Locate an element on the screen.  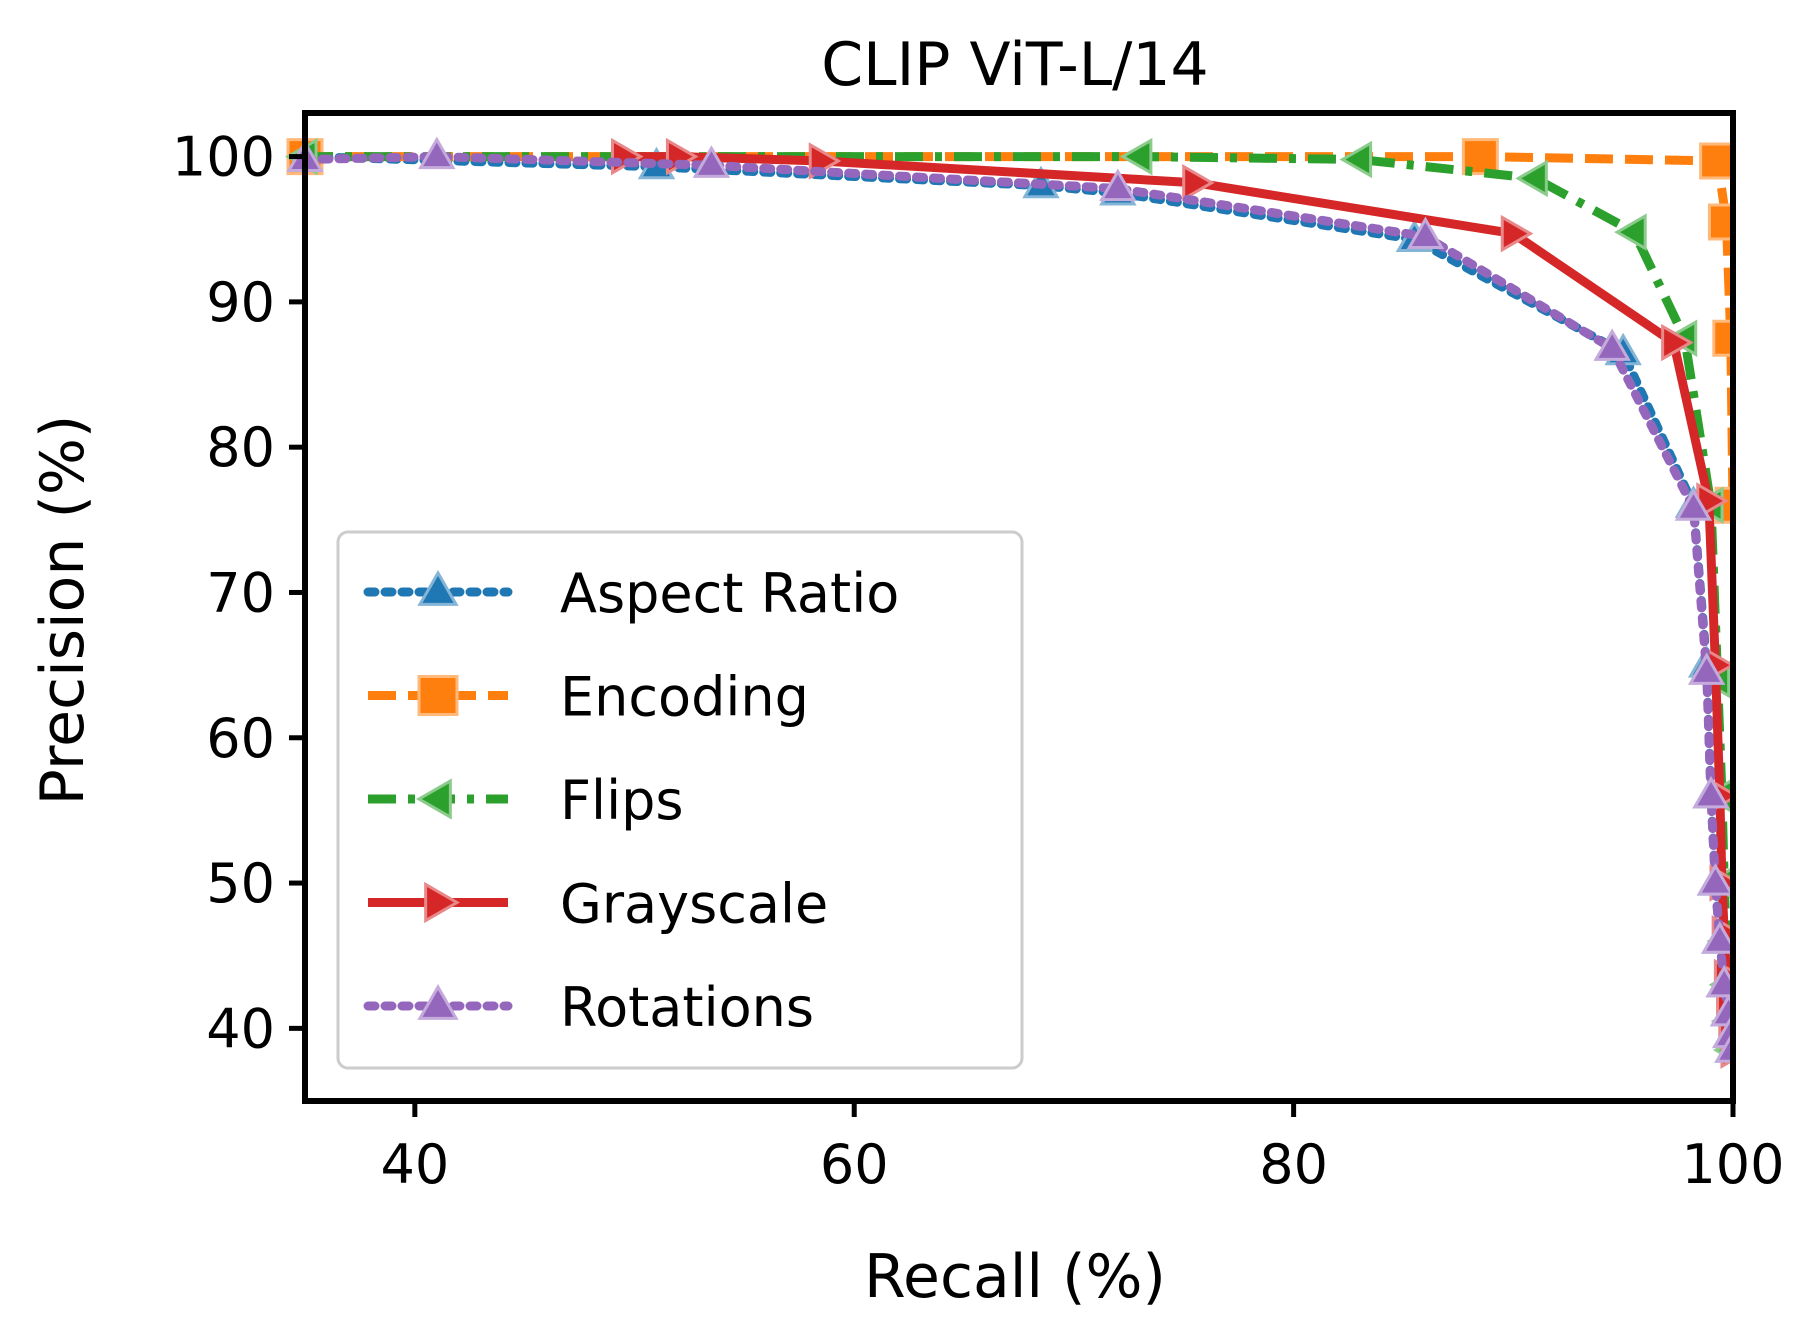
legend-marker-rotations is located at coordinates (438, 1001).